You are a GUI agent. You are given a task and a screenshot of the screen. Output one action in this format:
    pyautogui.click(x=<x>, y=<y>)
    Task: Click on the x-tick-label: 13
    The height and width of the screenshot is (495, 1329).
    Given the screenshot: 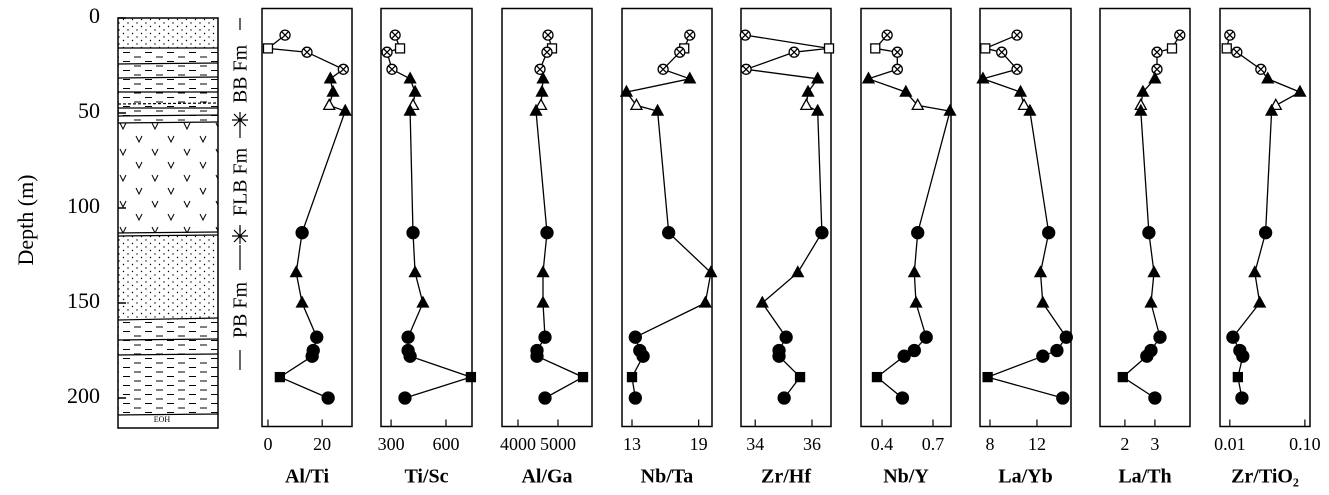 What is the action you would take?
    pyautogui.click(x=632, y=444)
    